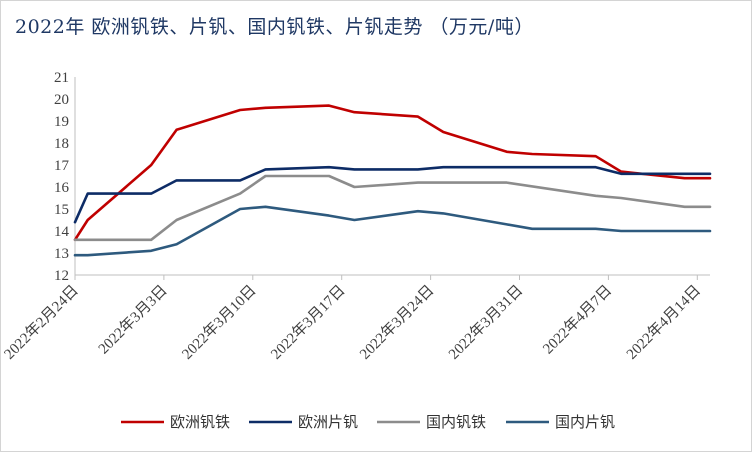 The width and height of the screenshot is (752, 452). I want to click on legend-label: 欧洲片钒, so click(328, 422).